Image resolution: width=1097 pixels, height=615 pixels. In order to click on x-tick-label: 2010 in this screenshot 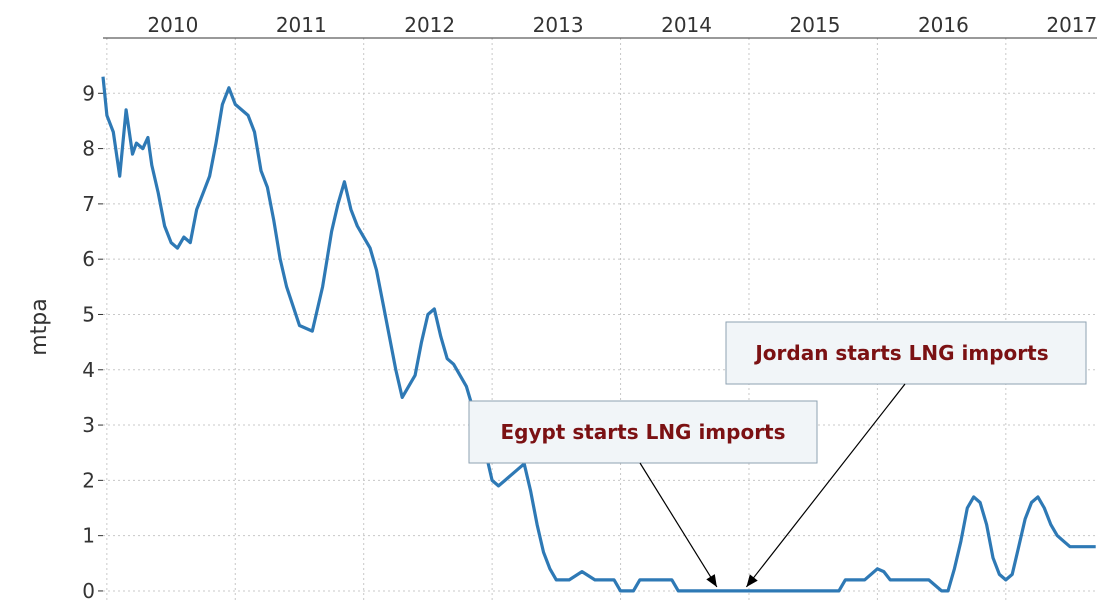, I will do `click(172, 25)`.